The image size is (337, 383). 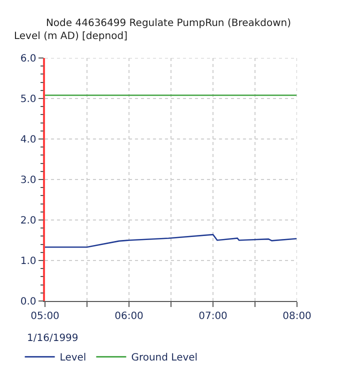 What do you see at coordinates (73, 358) in the screenshot?
I see `legend-label: Level` at bounding box center [73, 358].